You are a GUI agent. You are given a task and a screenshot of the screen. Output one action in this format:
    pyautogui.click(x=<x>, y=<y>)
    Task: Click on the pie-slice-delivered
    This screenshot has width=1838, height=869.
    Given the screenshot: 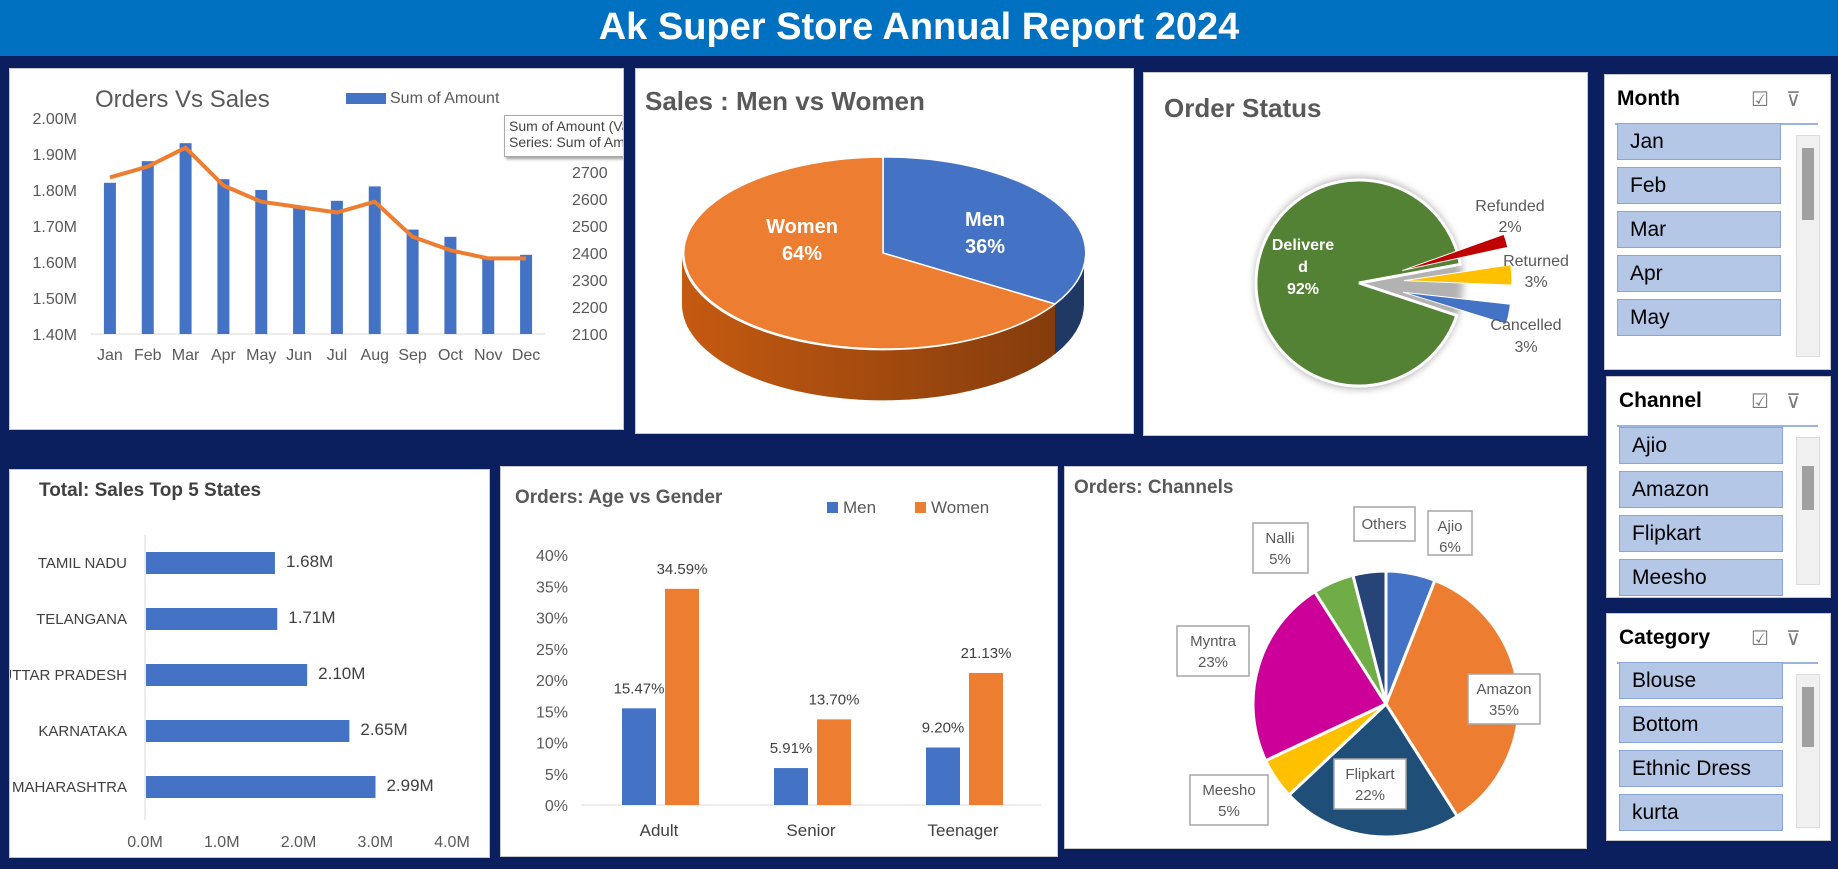 What is the action you would take?
    pyautogui.click(x=1358, y=283)
    